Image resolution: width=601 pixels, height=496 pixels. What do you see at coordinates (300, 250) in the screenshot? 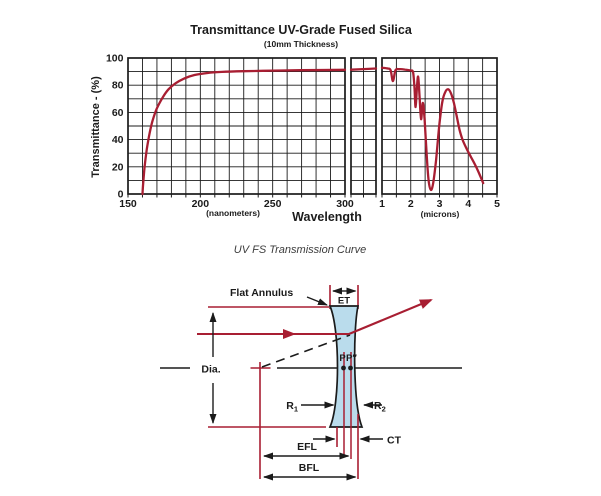
I see `figure-caption: UV FS Transmission Curve` at bounding box center [300, 250].